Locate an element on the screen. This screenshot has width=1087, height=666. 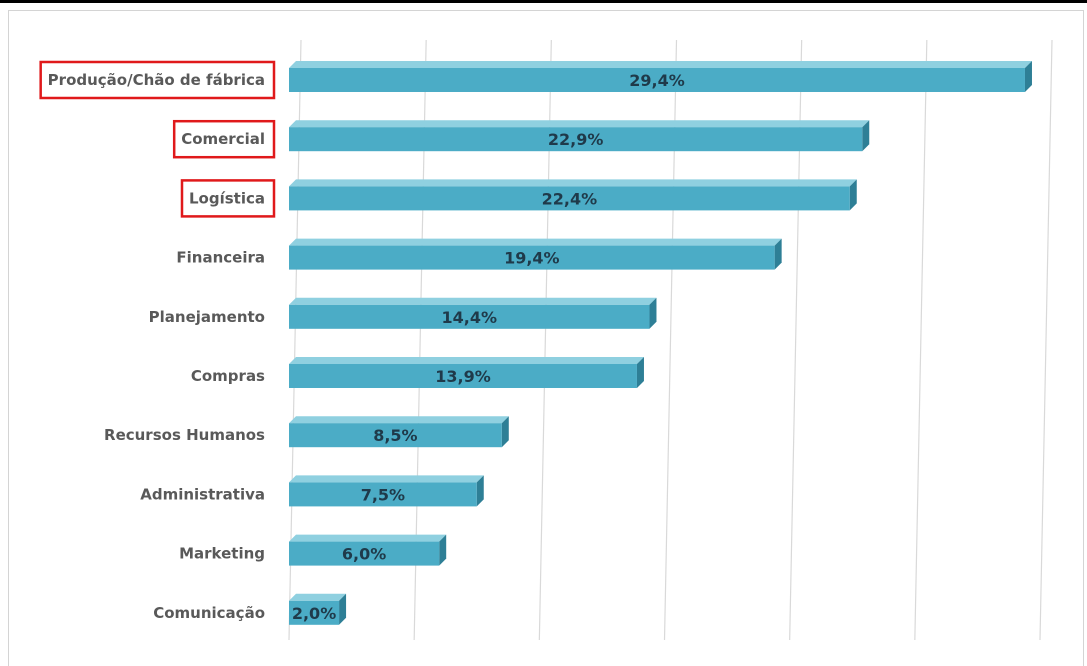
value-label: 2,0% is located at coordinates (314, 613).